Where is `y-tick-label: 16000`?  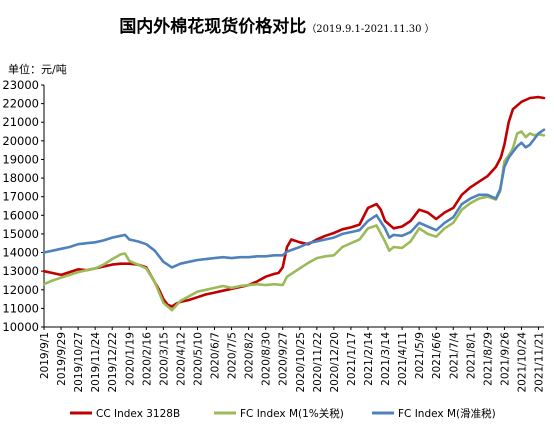
y-tick-label: 16000 is located at coordinates (20, 215).